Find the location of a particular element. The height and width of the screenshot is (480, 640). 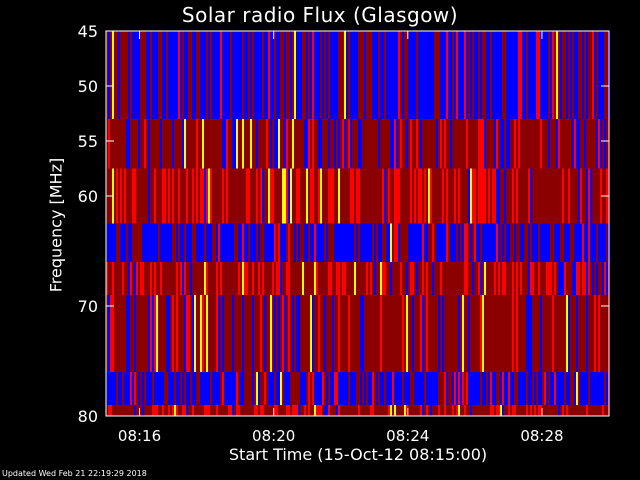

x-tick-label: 08:16 is located at coordinates (139, 436).